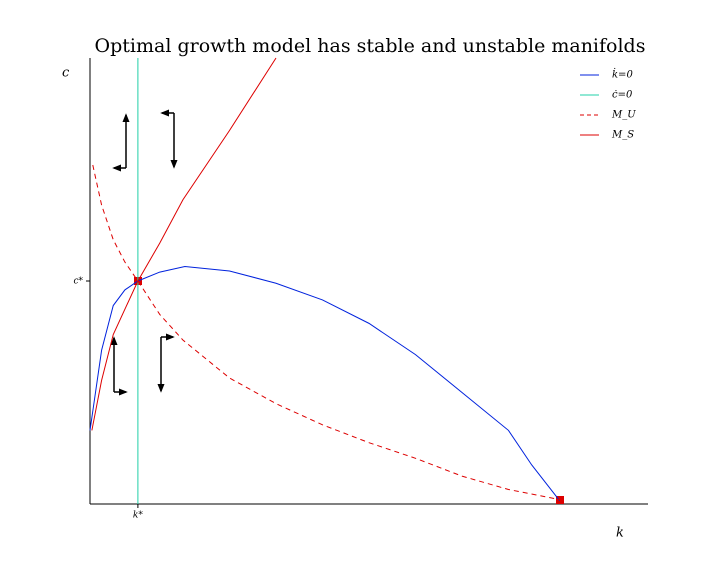 Image resolution: width=720 pixels, height=580 pixels. What do you see at coordinates (622, 135) in the screenshot?
I see `legend-label: M_S` at bounding box center [622, 135].